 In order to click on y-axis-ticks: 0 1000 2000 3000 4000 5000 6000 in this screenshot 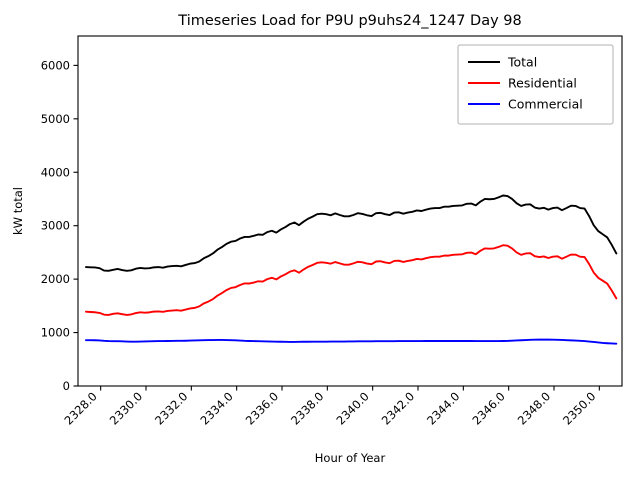, I will do `click(59, 225)`.